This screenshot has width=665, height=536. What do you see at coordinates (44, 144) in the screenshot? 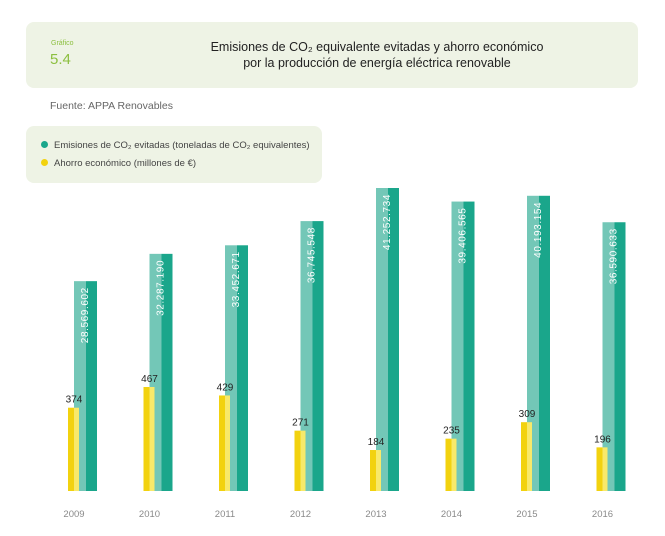
I see `legend-swatch-emissions` at bounding box center [44, 144].